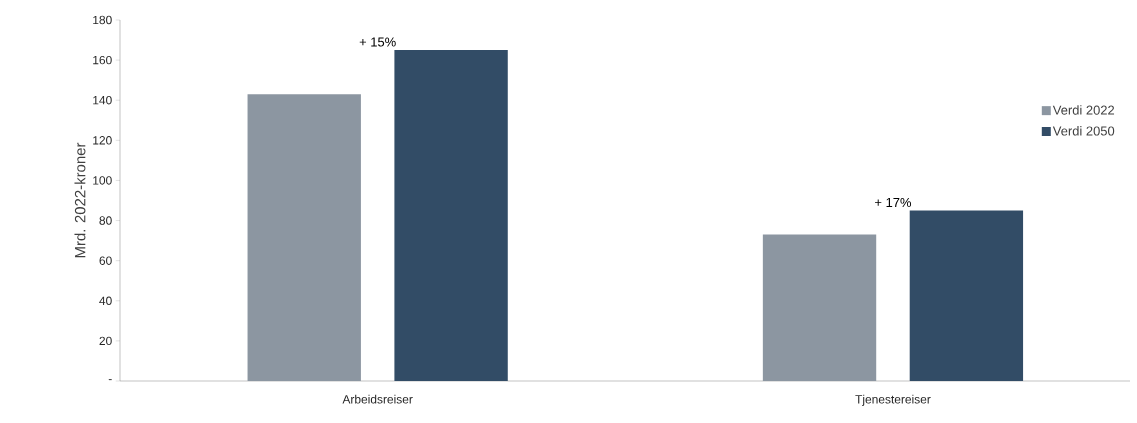 The image size is (1137, 423). What do you see at coordinates (105, 300) in the screenshot?
I see `y-tick-label: 40` at bounding box center [105, 300].